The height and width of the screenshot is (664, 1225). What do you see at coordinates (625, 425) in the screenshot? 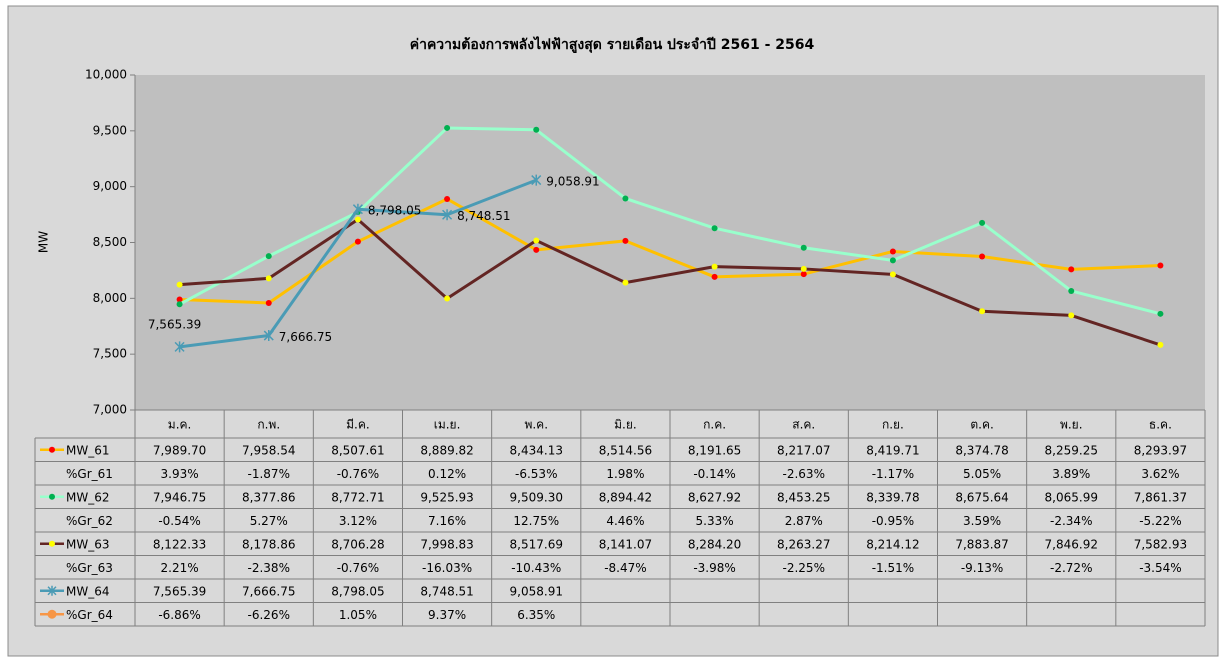
I see `x-tick-label: มิ.ย.` at bounding box center [625, 425].